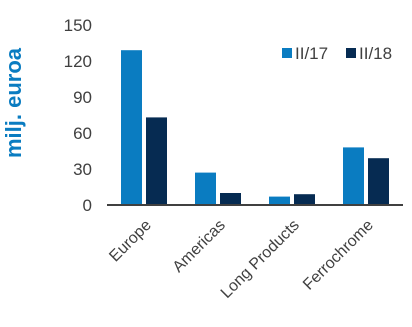 The width and height of the screenshot is (412, 327). What do you see at coordinates (260, 259) in the screenshot?
I see `x-tick-label: Long Products` at bounding box center [260, 259].